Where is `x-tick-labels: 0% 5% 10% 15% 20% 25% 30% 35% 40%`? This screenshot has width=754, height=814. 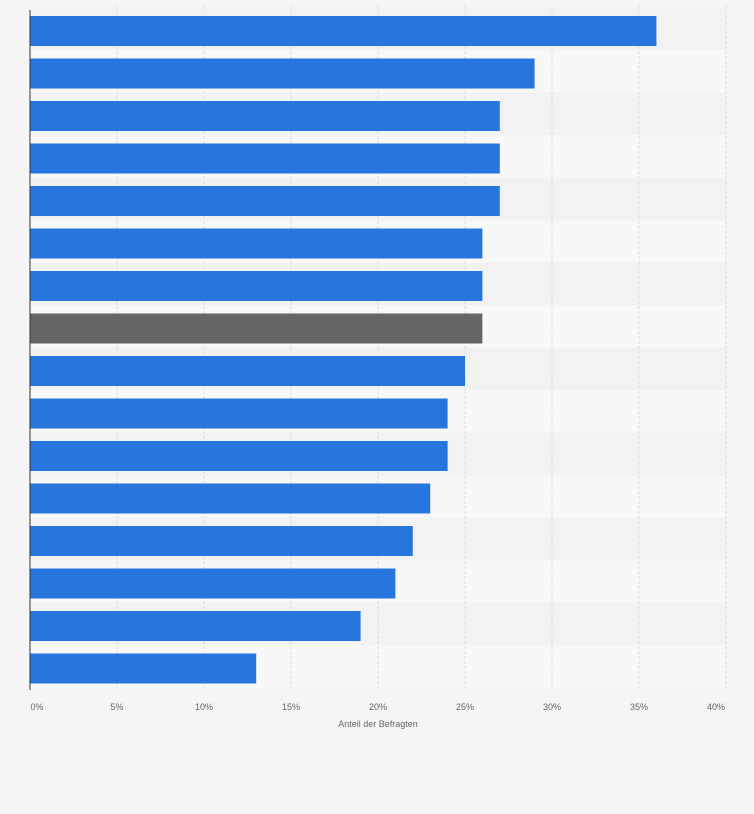 x-tick-labels: 0% 5% 10% 15% 20% 25% 30% 35% 40% is located at coordinates (377, 707).